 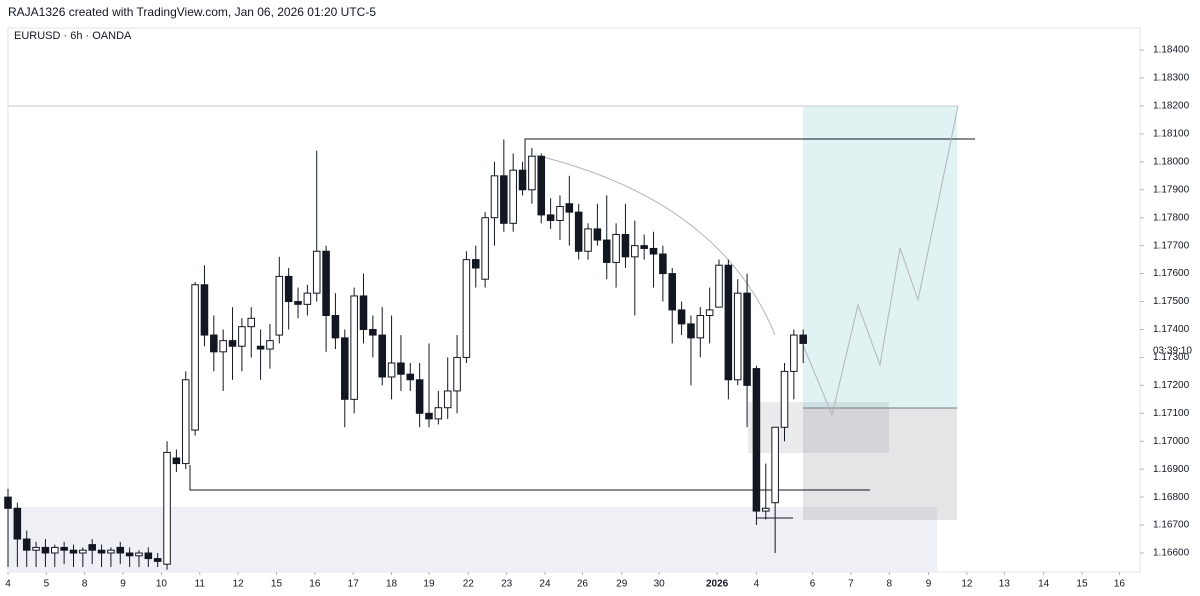 I want to click on x-tick-label: 11, so click(x=200, y=584).